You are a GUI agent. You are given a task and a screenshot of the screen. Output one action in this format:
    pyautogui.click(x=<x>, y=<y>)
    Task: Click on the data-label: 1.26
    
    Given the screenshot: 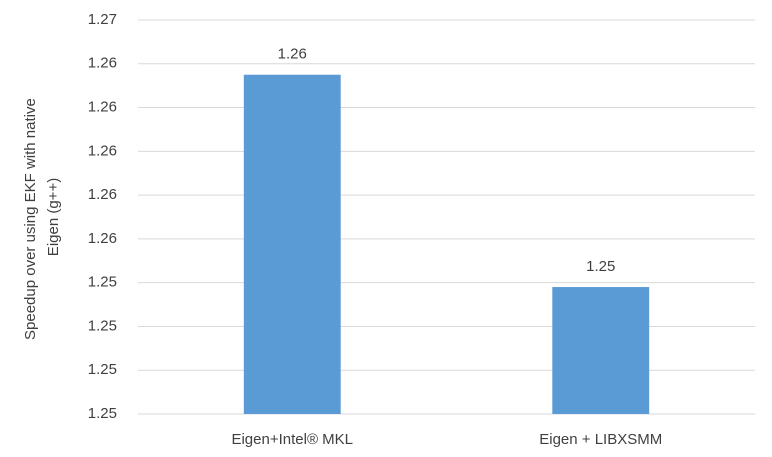 What is the action you would take?
    pyautogui.click(x=292, y=54)
    